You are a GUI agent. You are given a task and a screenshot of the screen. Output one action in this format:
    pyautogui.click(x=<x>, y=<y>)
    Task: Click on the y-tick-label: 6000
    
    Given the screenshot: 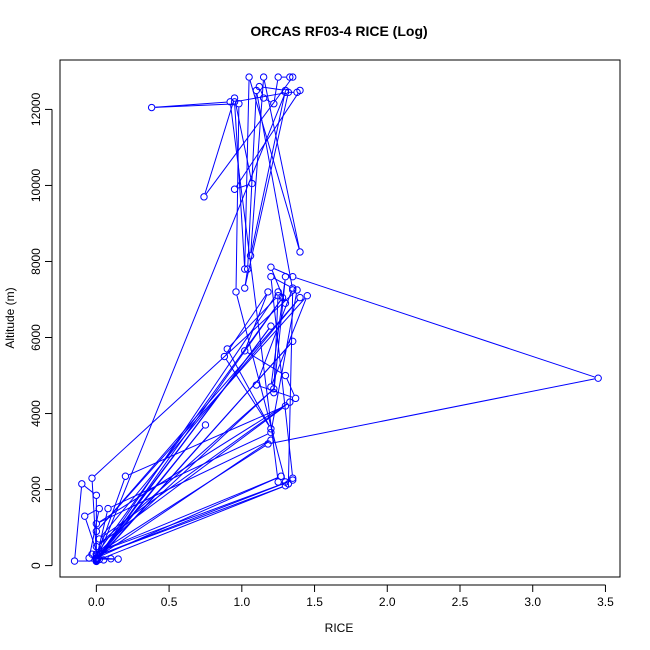 What is the action you would take?
    pyautogui.click(x=36, y=337)
    